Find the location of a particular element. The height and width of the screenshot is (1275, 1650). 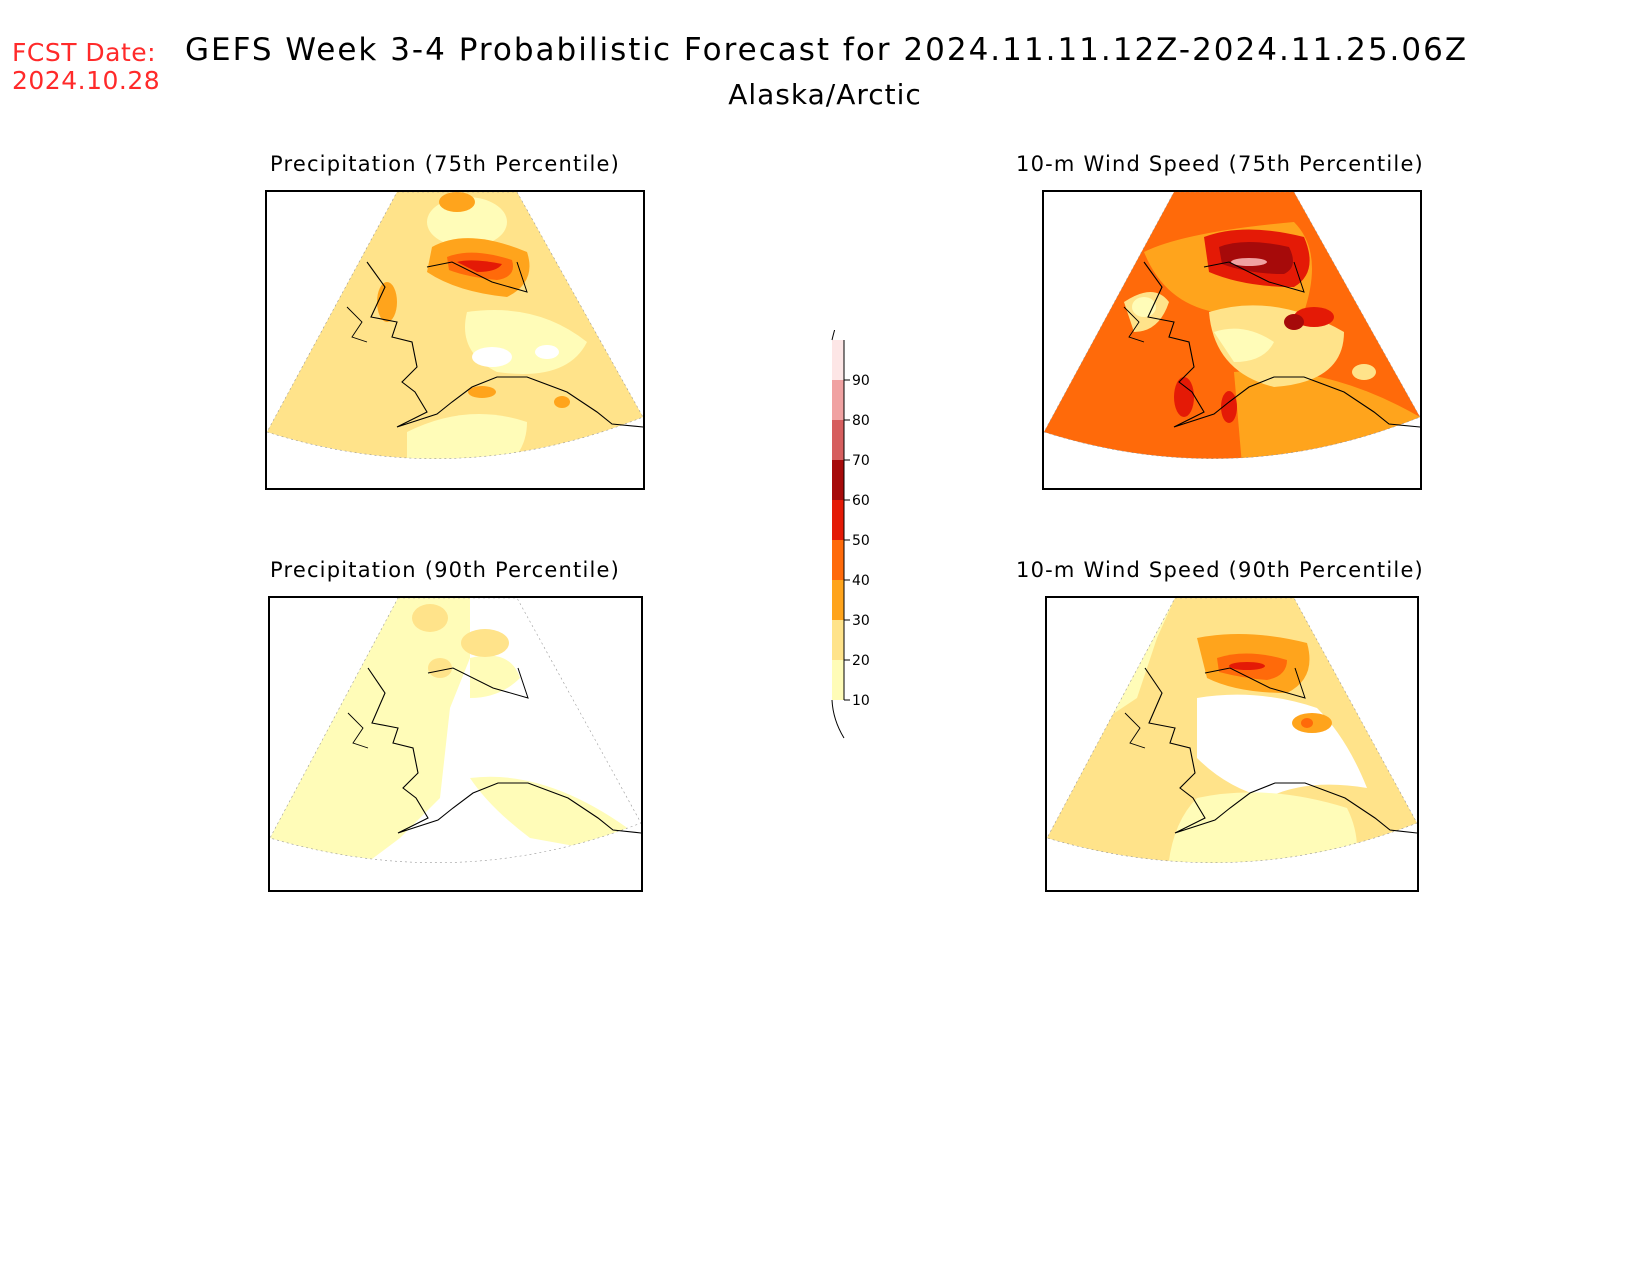

colorbar-label-60: 60 is located at coordinates (861, 501).